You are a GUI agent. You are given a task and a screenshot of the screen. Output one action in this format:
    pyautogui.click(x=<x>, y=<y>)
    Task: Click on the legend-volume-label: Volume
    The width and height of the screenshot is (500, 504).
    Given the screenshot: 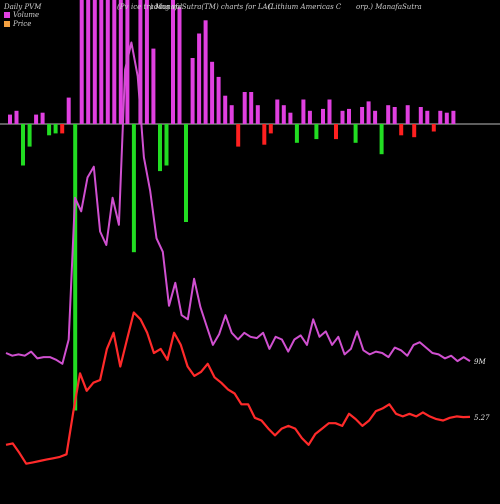 What is the action you would take?
    pyautogui.click(x=26, y=15)
    